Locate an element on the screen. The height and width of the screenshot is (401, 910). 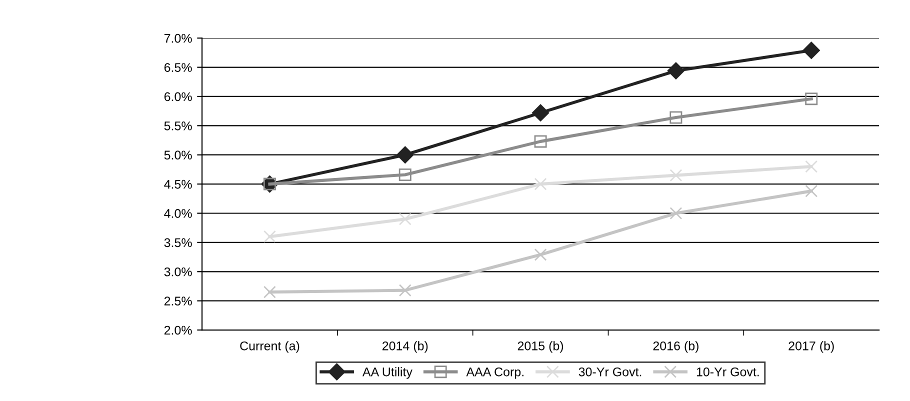
x-tick-label: 2015 (b) is located at coordinates (541, 347).